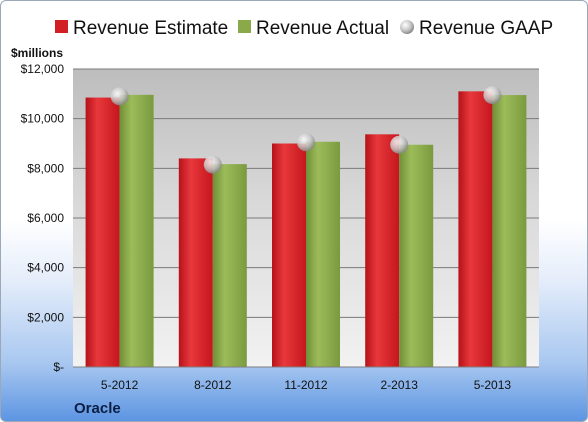 Image resolution: width=588 pixels, height=422 pixels. I want to click on x-tick-label: 8-2012, so click(213, 385).